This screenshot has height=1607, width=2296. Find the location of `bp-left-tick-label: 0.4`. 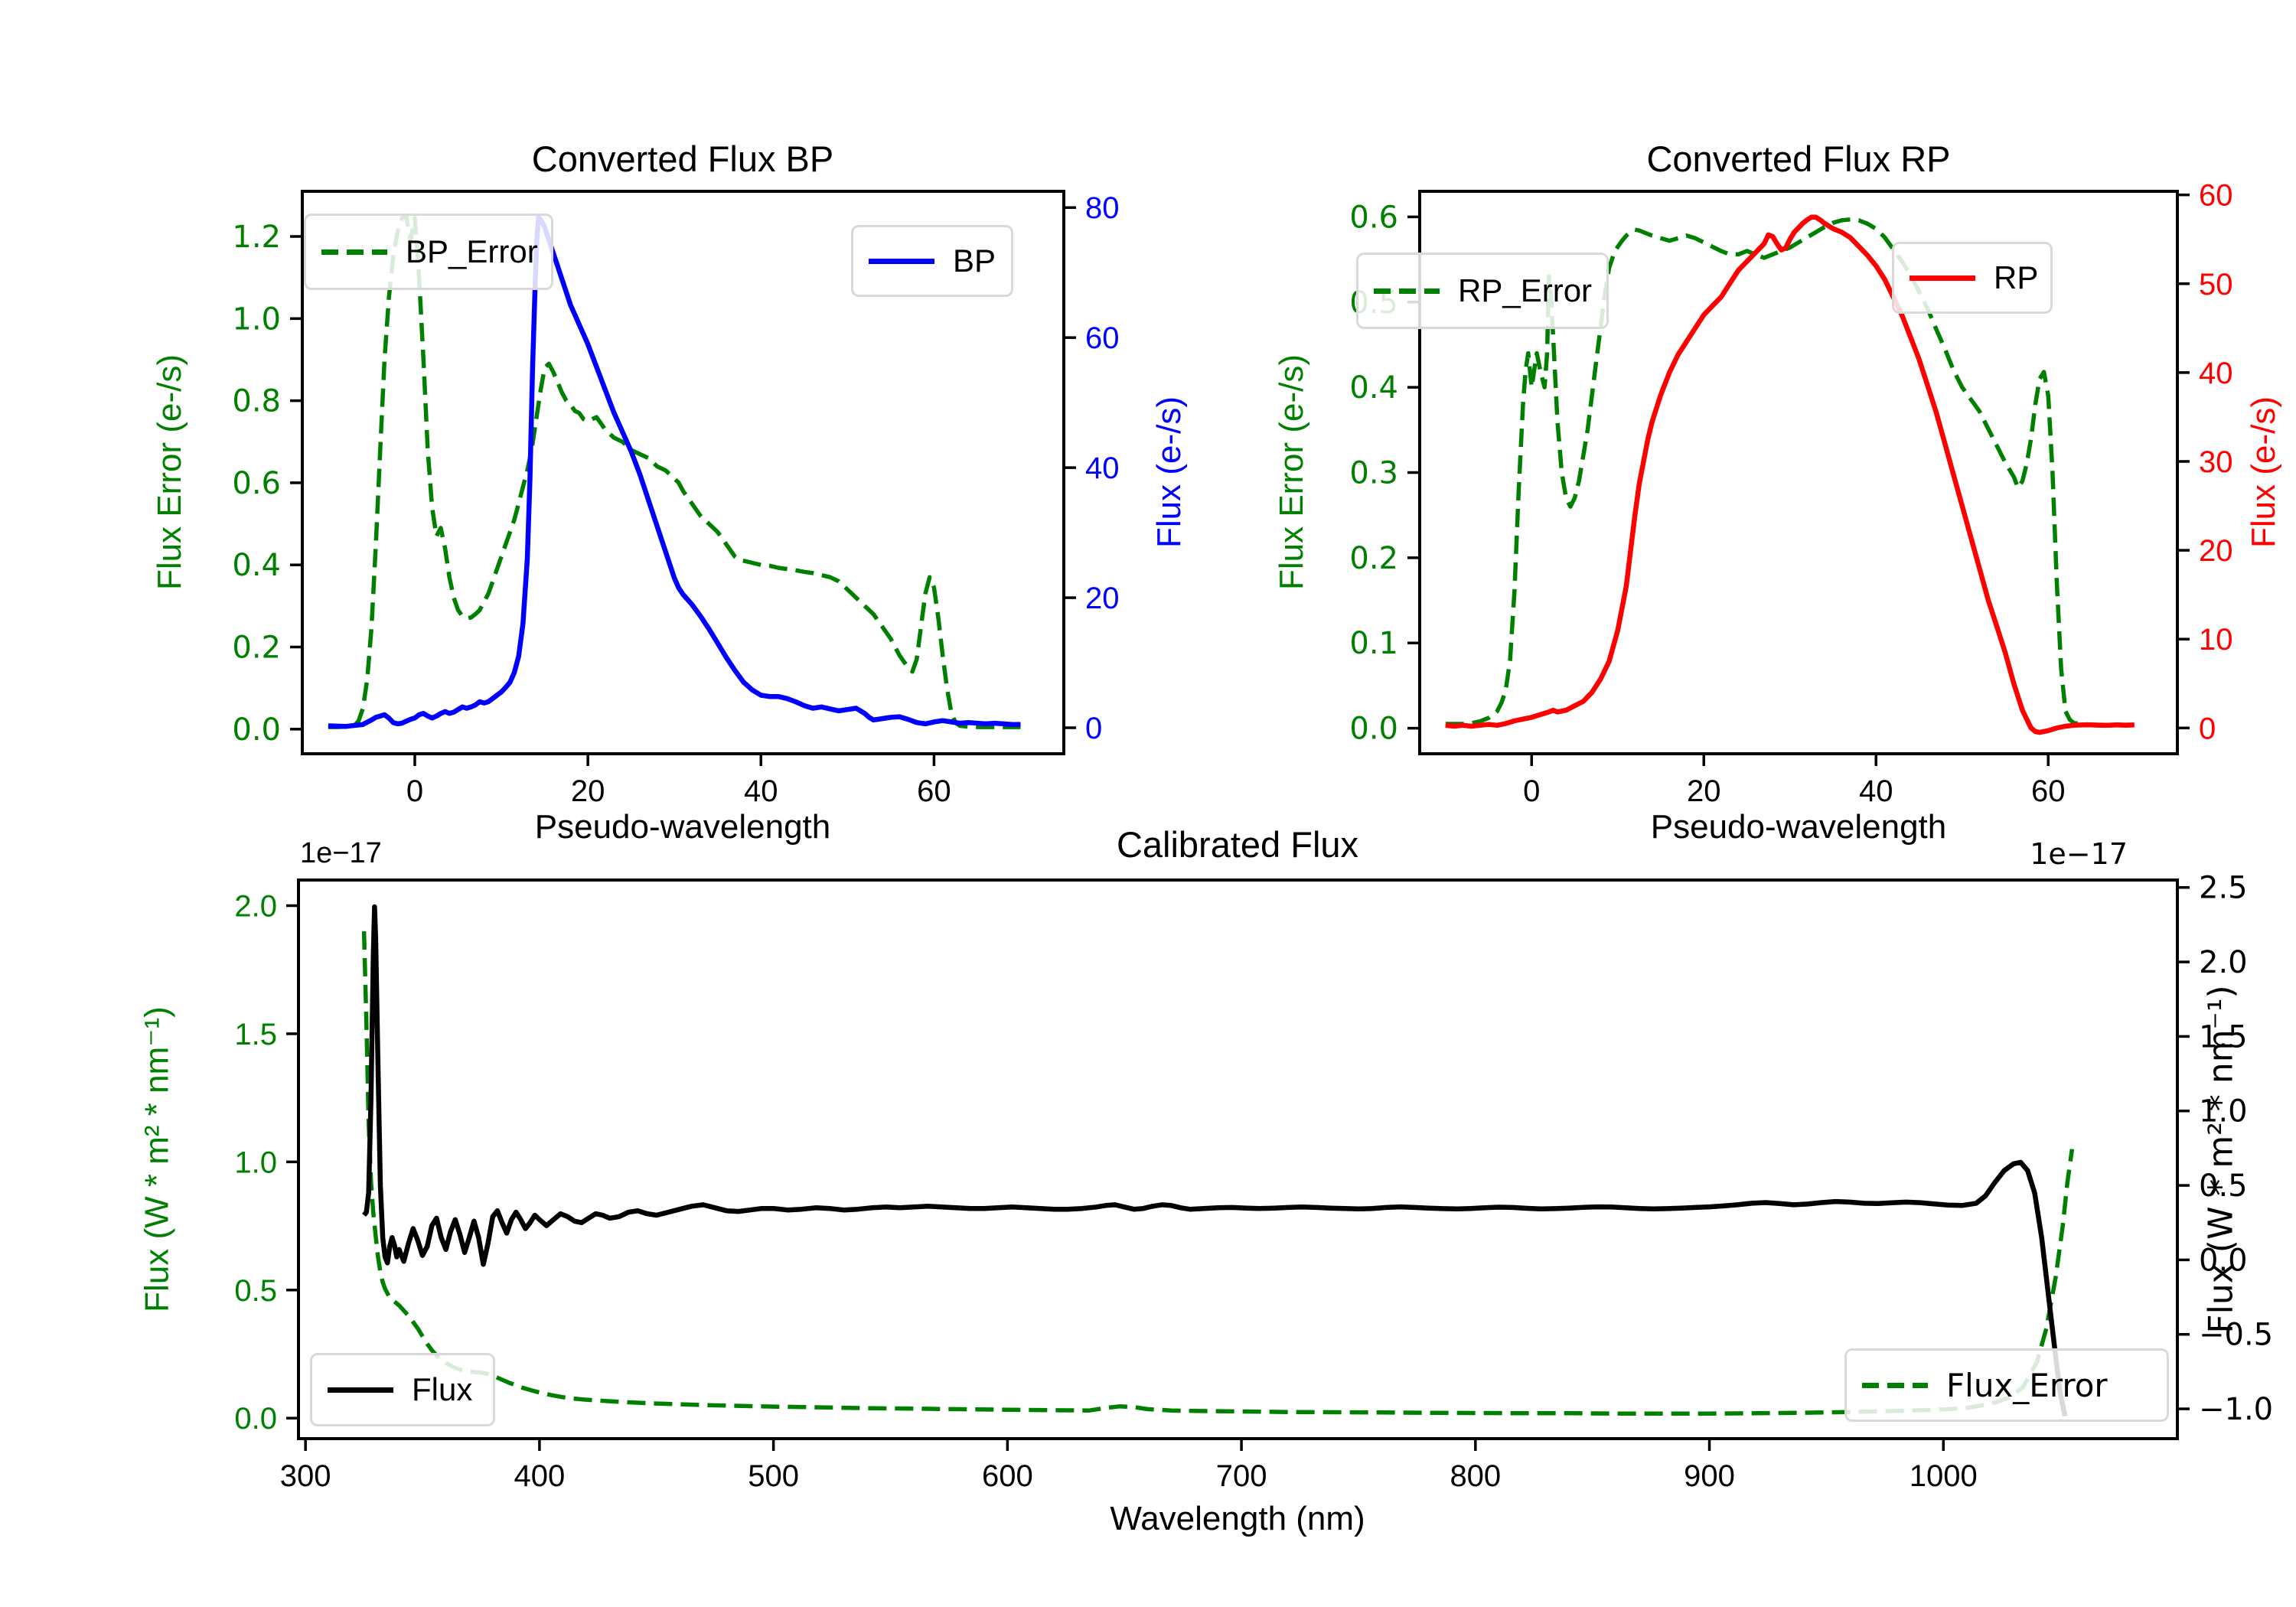

bp-left-tick-label: 0.4 is located at coordinates (256, 565).